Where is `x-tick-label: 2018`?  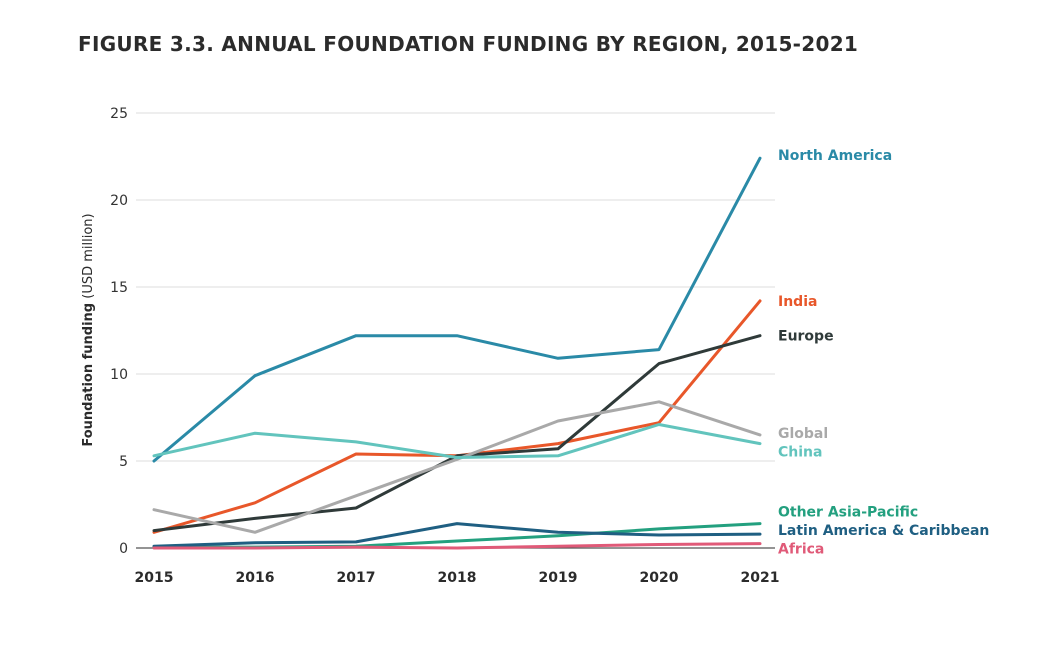 x-tick-label: 2018 is located at coordinates (457, 578).